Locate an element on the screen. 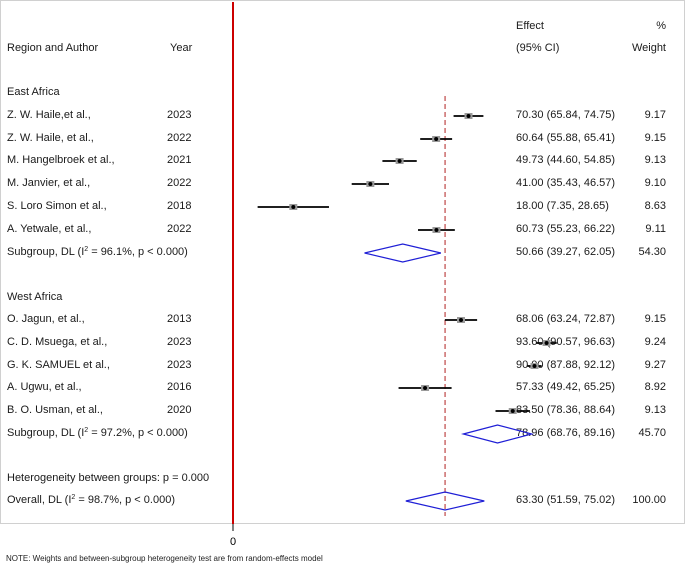 This screenshot has width=685, height=567. header-percent: % is located at coordinates (661, 26).